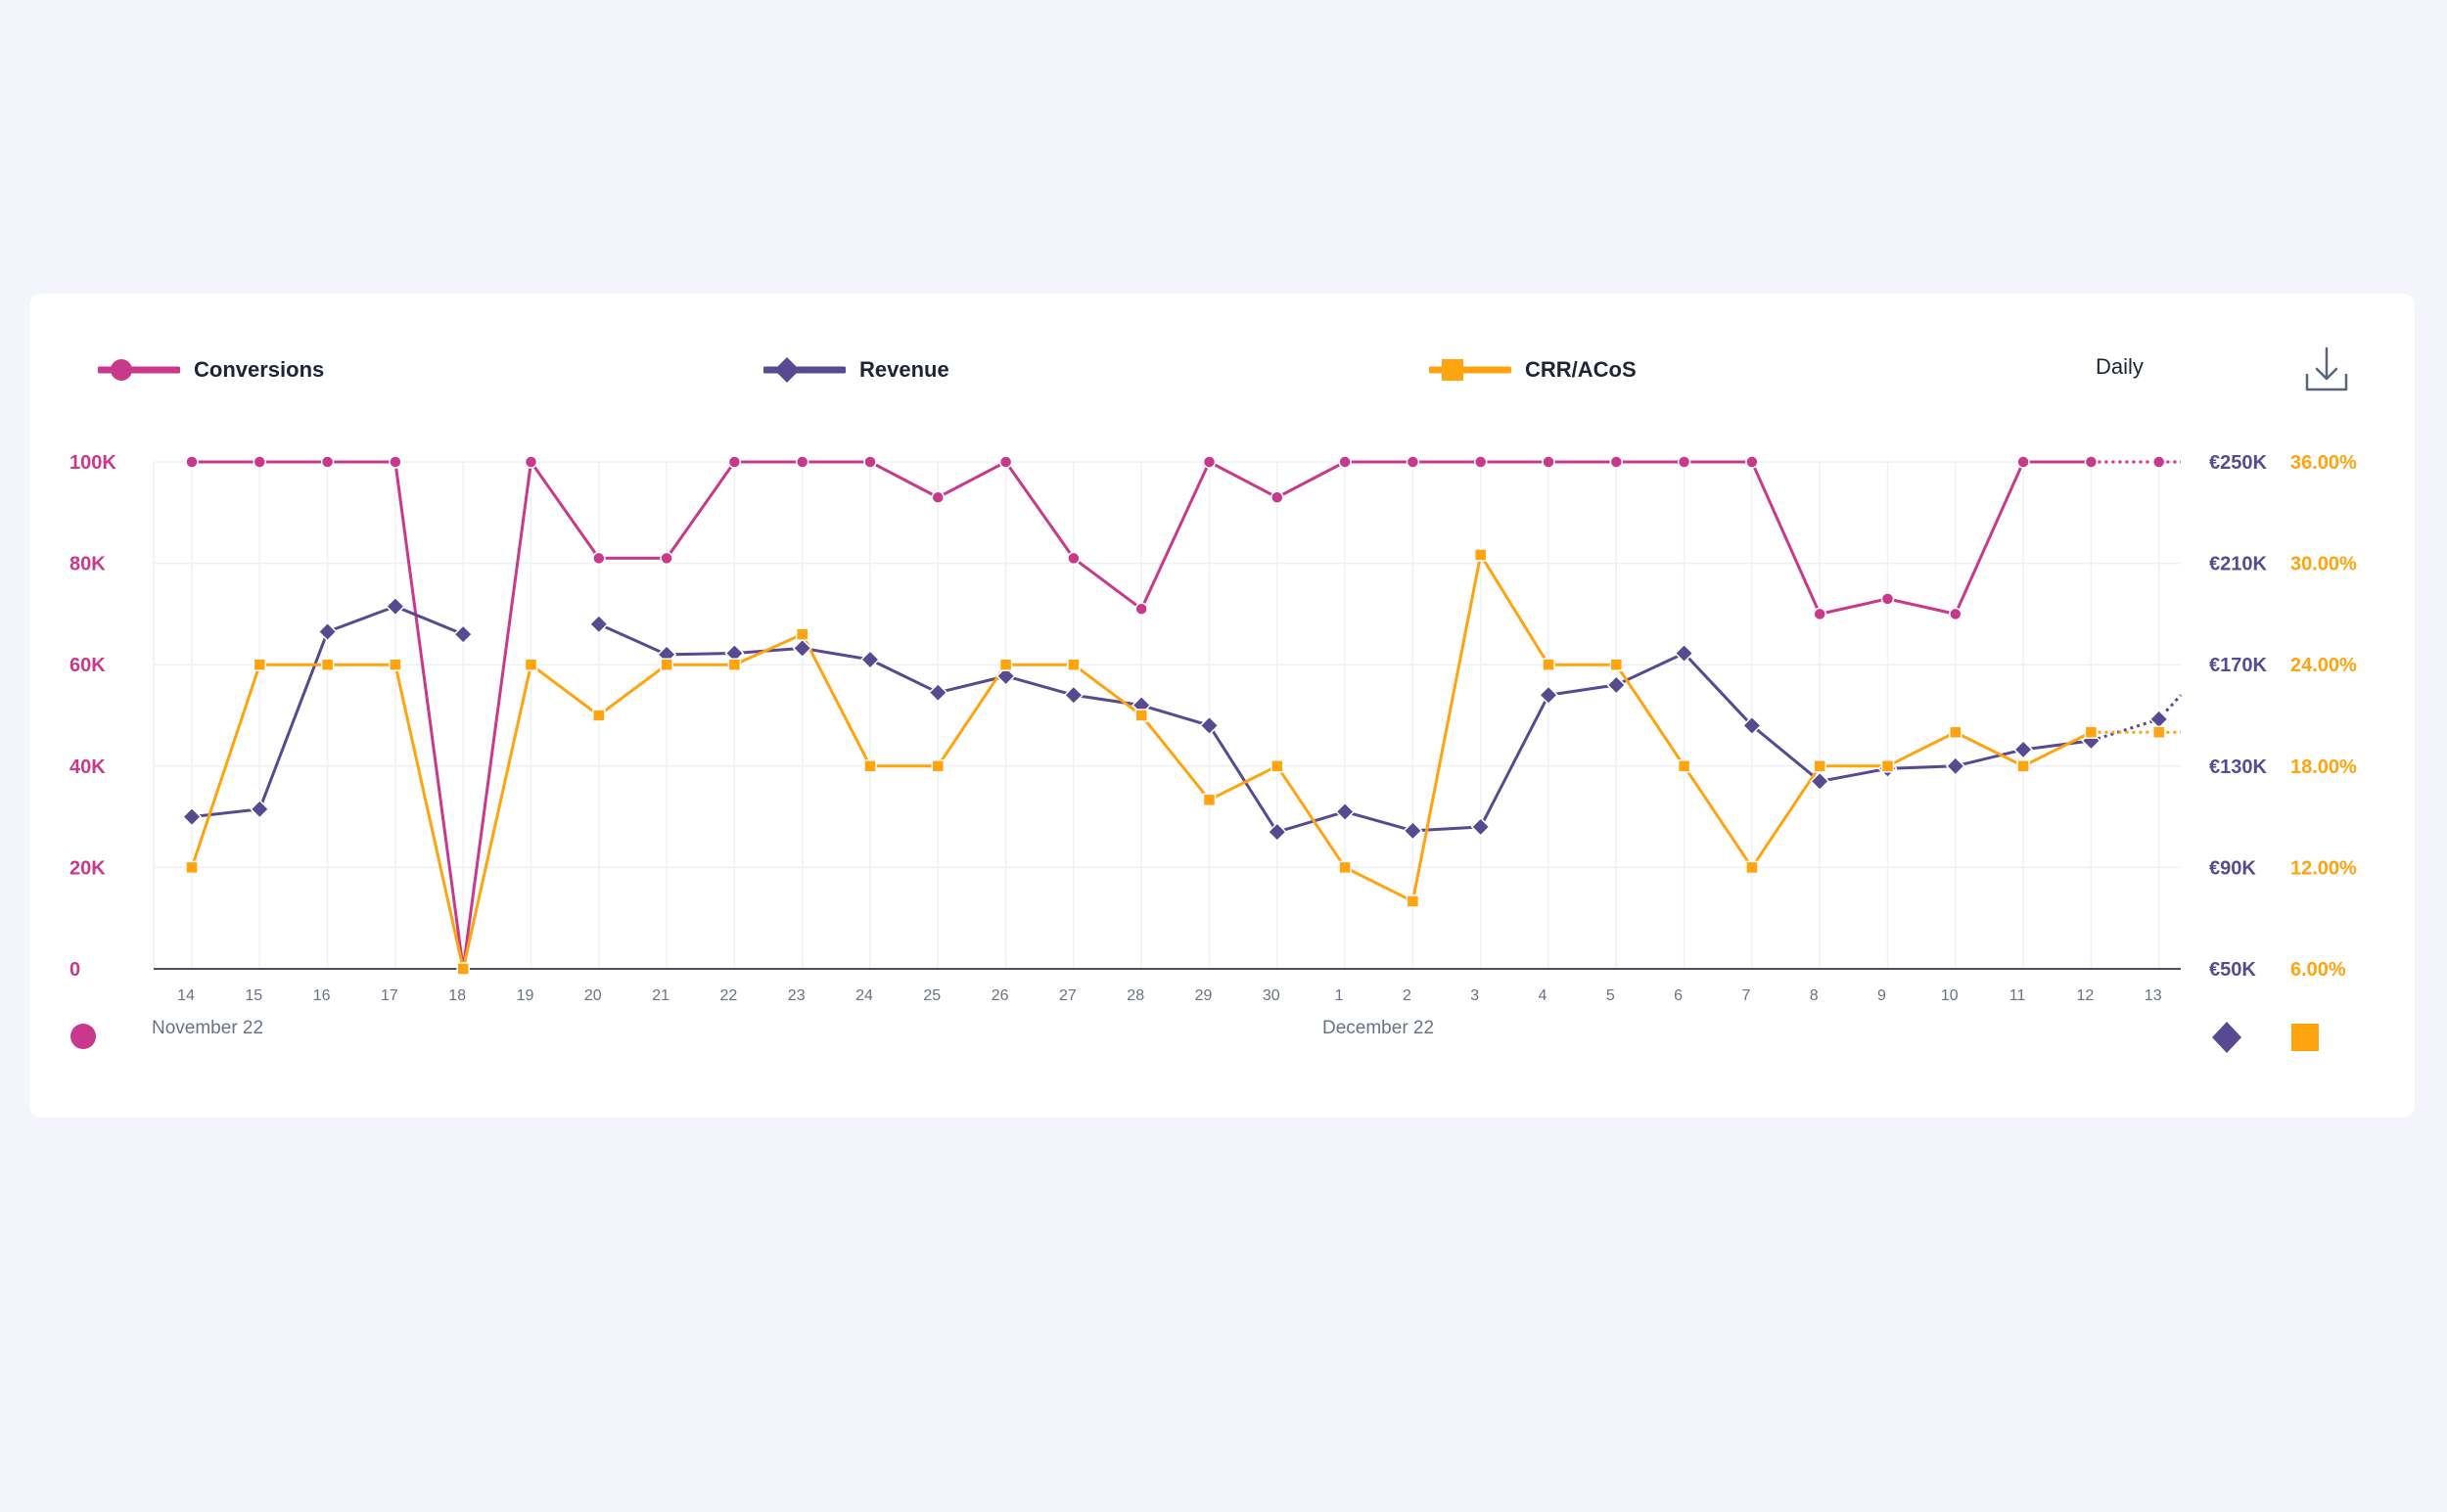  I want to click on legend-item-conversions: Conversions, so click(211, 369).